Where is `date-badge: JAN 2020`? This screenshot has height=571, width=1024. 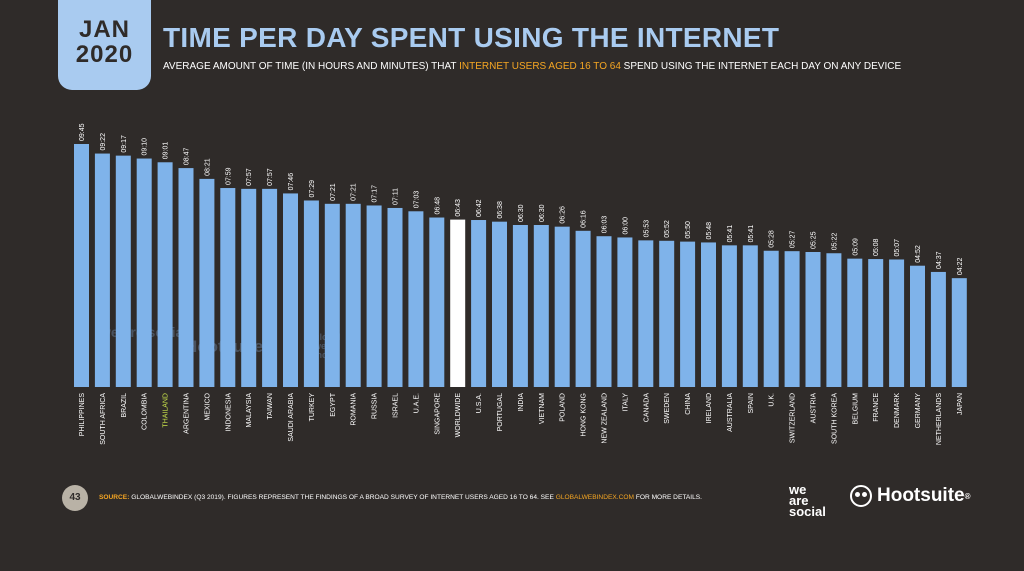 date-badge: JAN 2020 is located at coordinates (104, 45).